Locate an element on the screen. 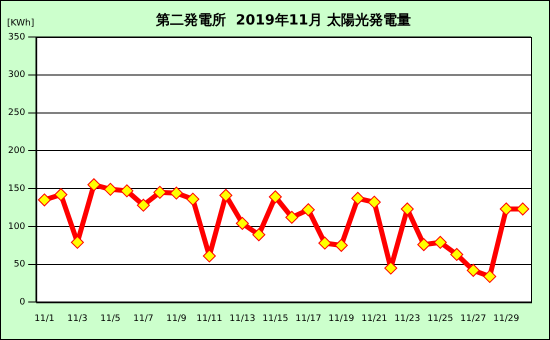 This screenshot has height=340, width=550. y-tick-label: 100 is located at coordinates (17, 227).